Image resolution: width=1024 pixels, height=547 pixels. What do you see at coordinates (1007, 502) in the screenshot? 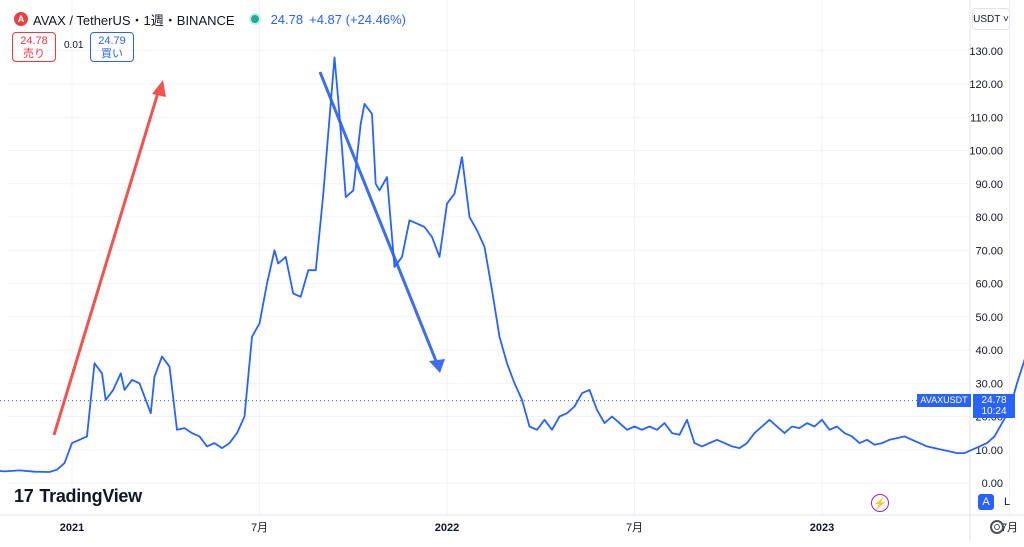
I see `log-scale-button: L` at bounding box center [1007, 502].